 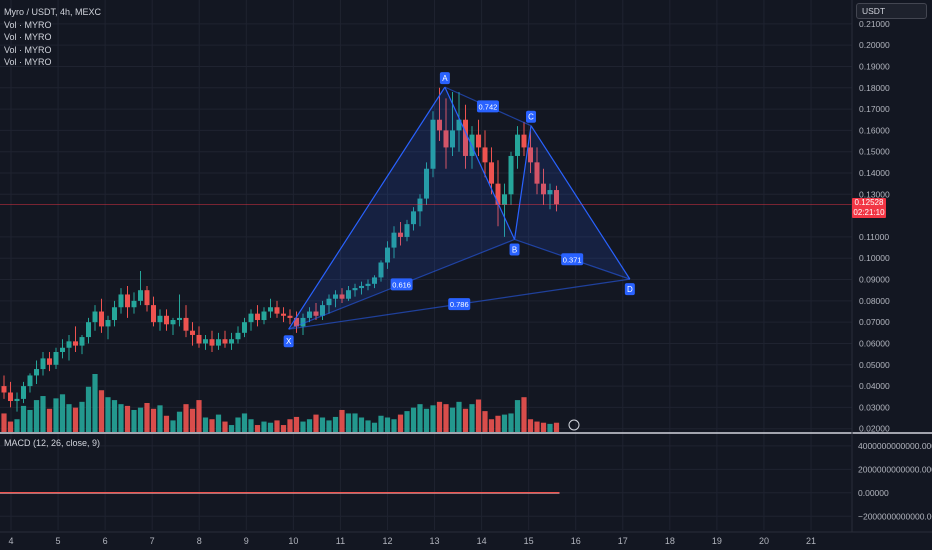 I want to click on y-tick-label: 0.11000, so click(x=874, y=237).